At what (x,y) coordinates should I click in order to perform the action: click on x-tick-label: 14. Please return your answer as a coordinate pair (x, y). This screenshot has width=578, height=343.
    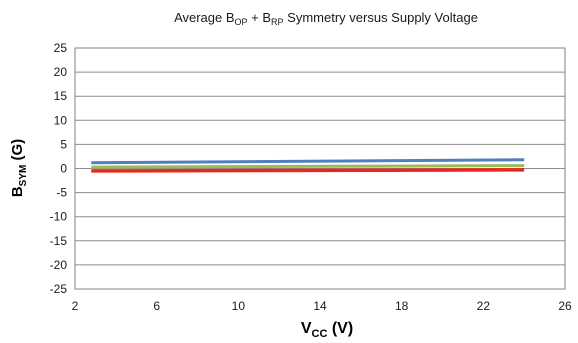
    Looking at the image, I should click on (320, 306).